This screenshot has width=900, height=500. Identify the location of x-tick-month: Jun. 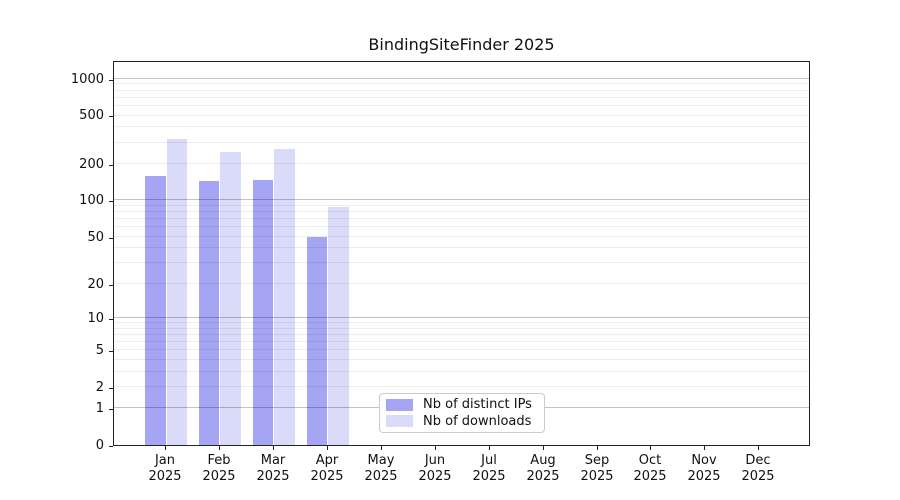
(435, 460).